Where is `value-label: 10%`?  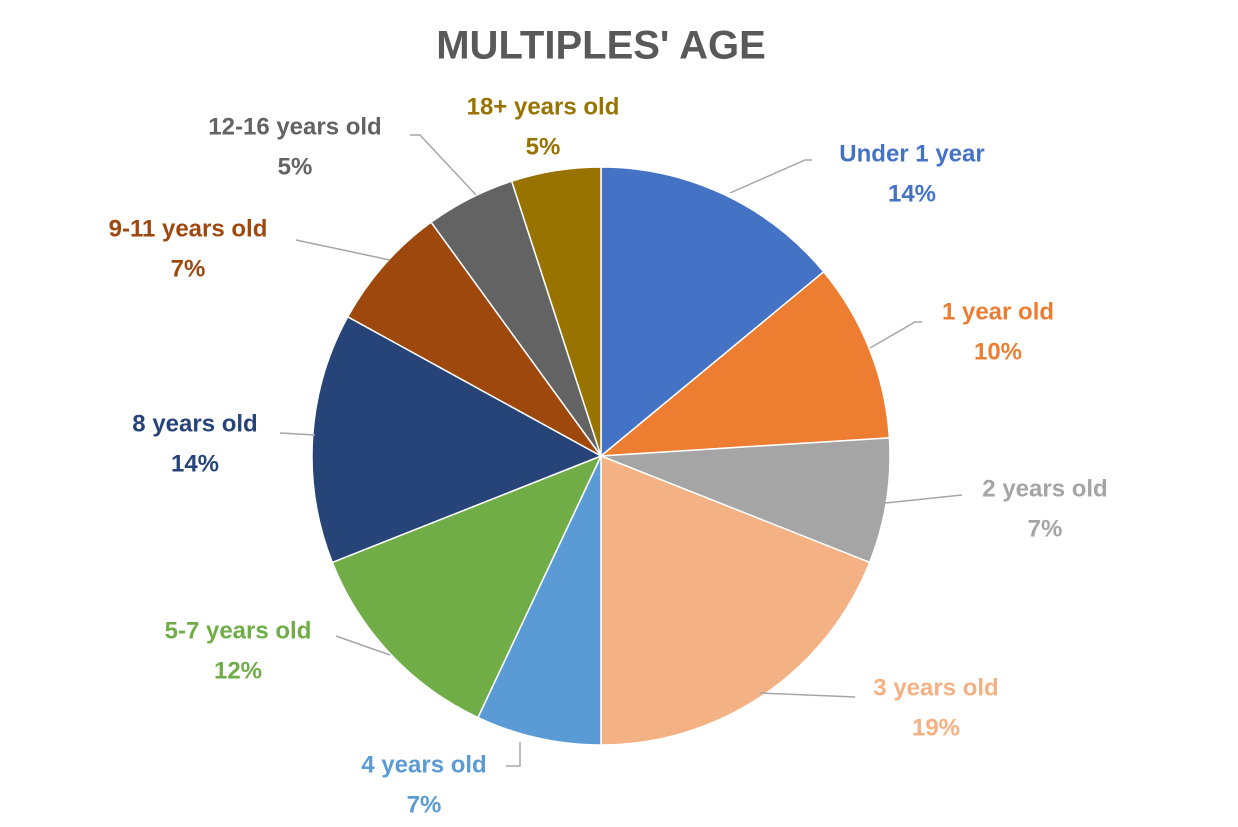
value-label: 10% is located at coordinates (998, 351).